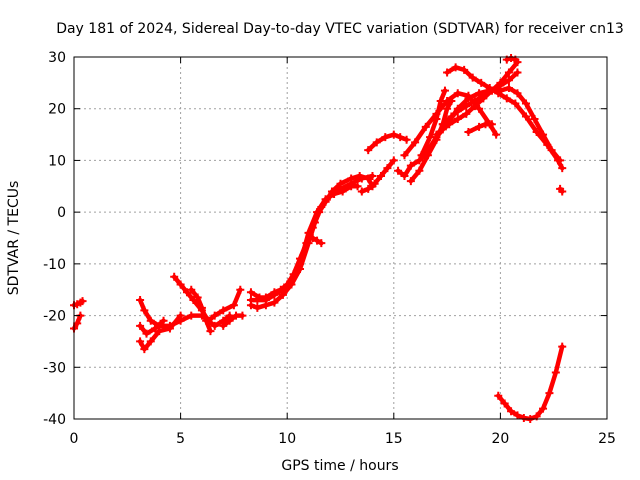 This screenshot has height=480, width=640. I want to click on y-tick-label: -40, so click(54, 420).